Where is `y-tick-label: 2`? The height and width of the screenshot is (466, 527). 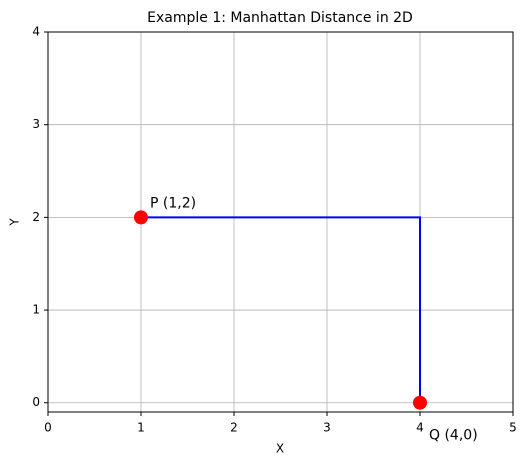
y-tick-label: 2 is located at coordinates (36, 217).